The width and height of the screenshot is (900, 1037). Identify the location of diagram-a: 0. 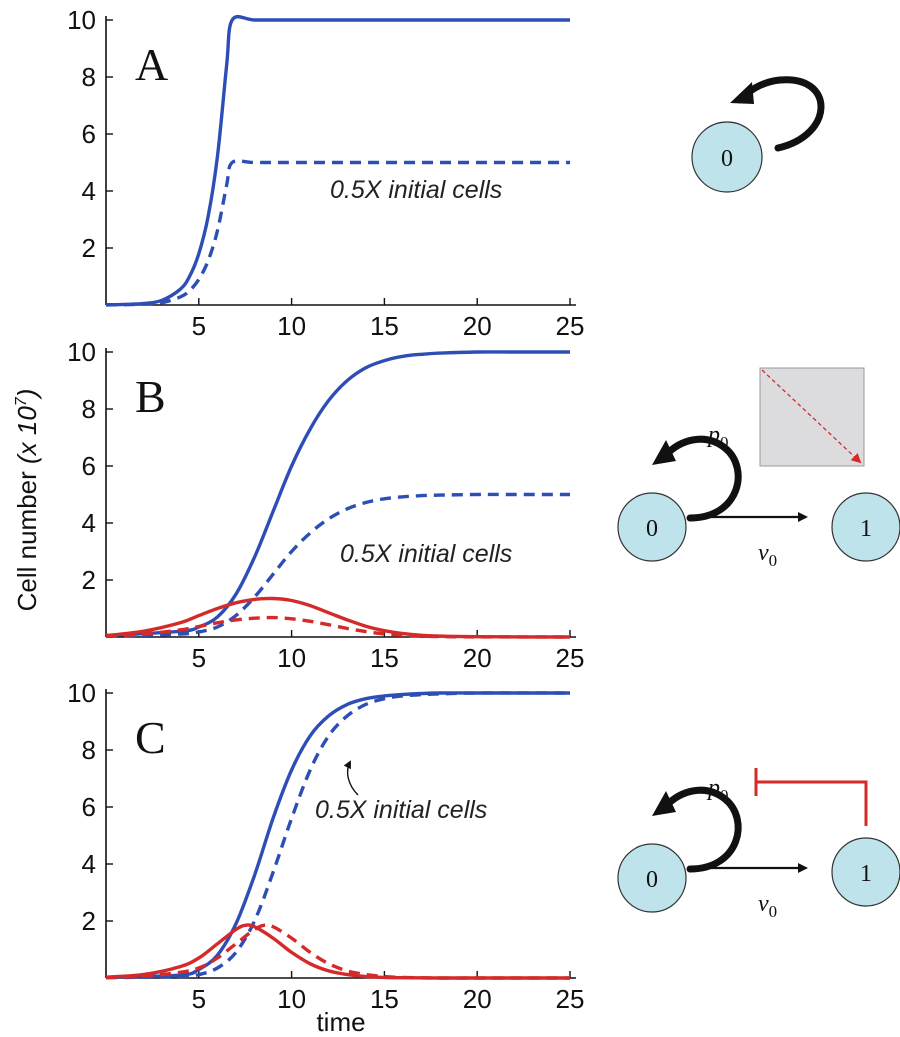
(758, 134).